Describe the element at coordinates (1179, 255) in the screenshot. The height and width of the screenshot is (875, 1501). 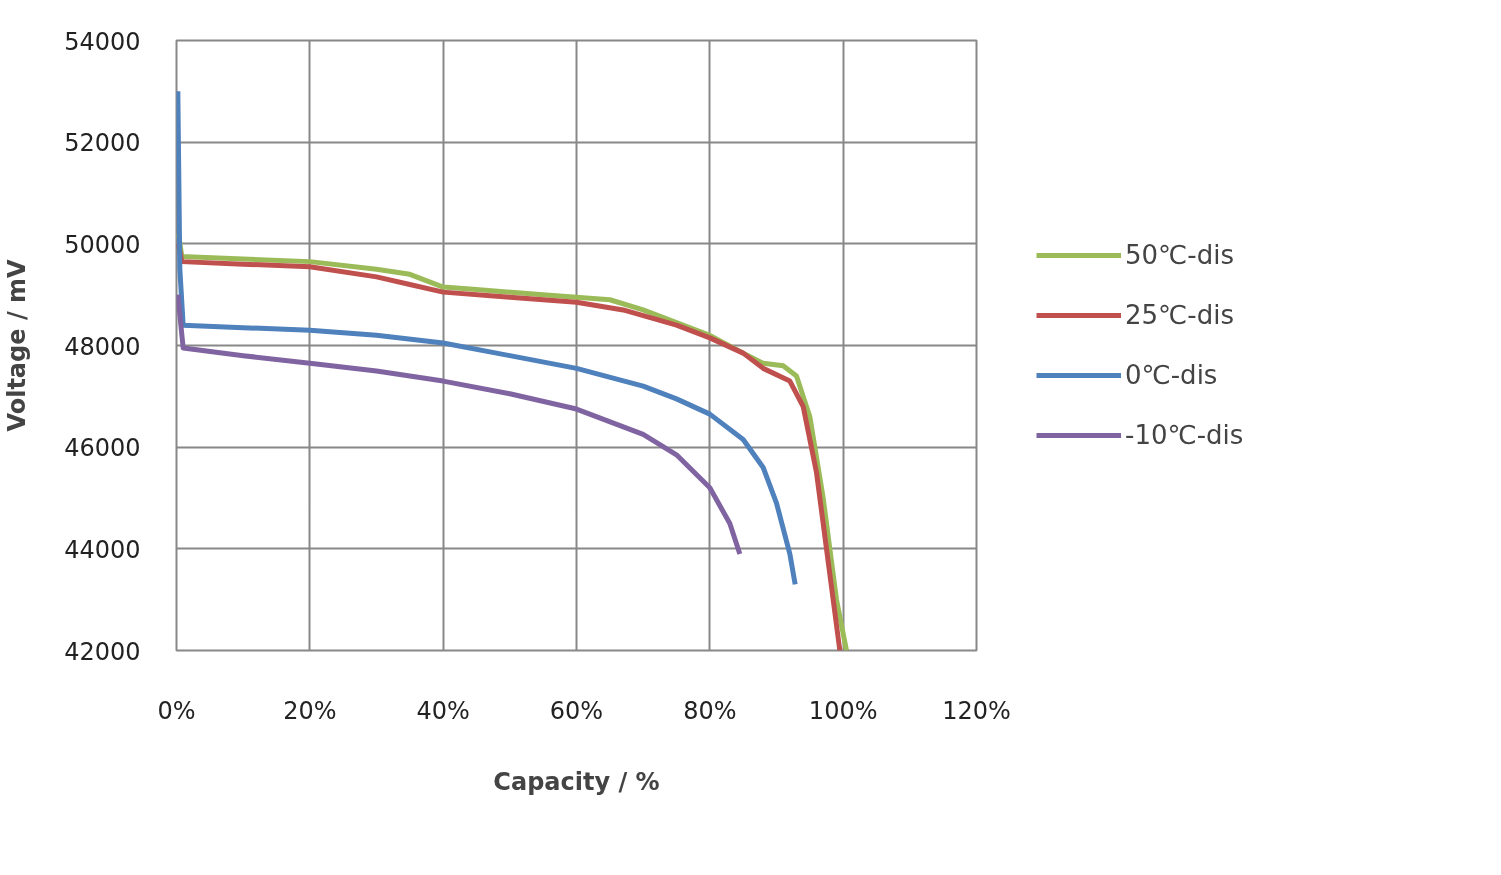
I see `legend-label: 50℃-dis` at that location.